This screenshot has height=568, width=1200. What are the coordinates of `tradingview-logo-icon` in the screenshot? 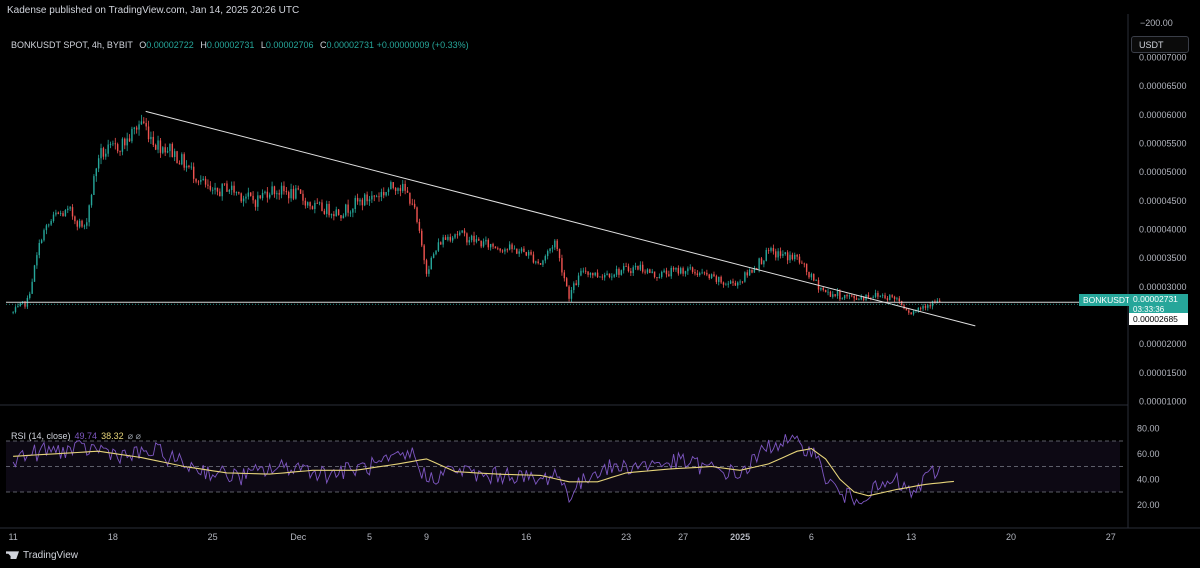 It's located at (12, 555).